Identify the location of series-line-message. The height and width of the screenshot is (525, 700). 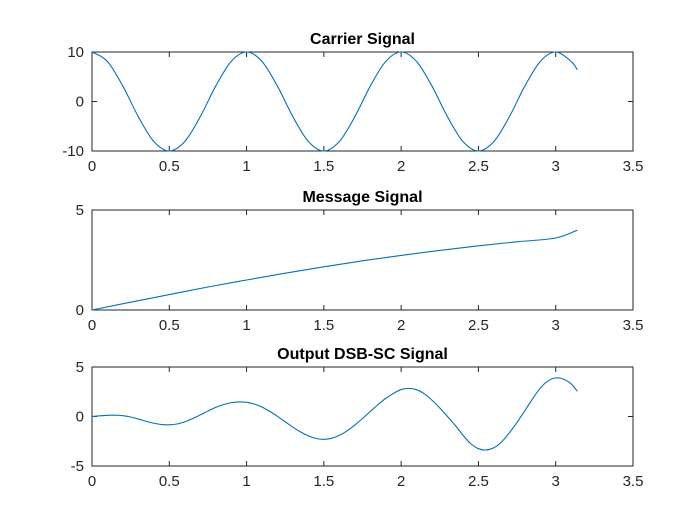
(334, 270).